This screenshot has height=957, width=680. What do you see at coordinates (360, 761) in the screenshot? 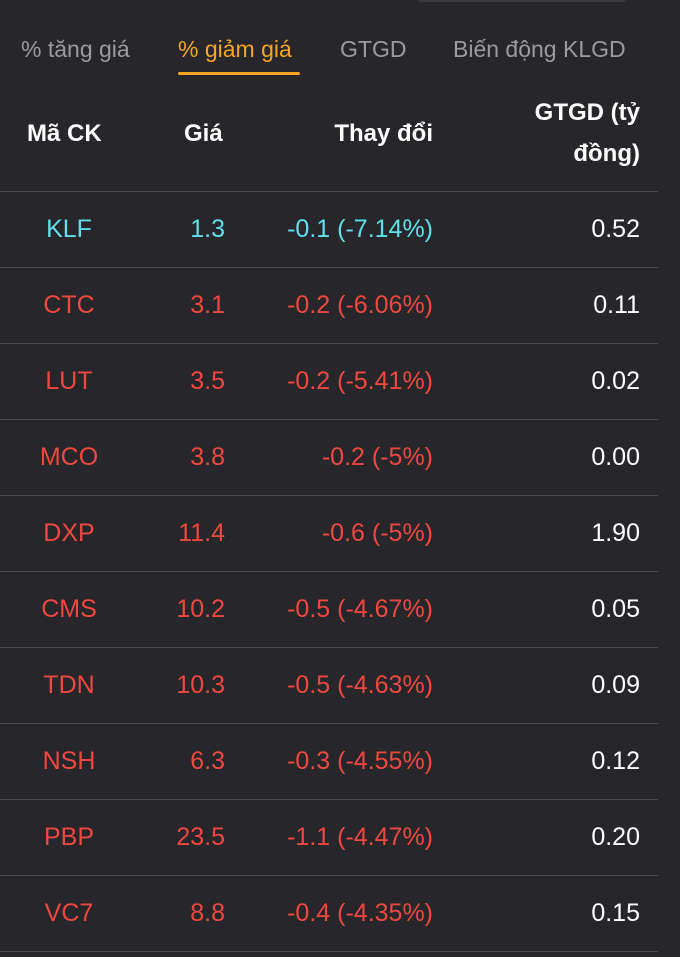
I see `stock-change: -0.3 (-4.55%)` at bounding box center [360, 761].